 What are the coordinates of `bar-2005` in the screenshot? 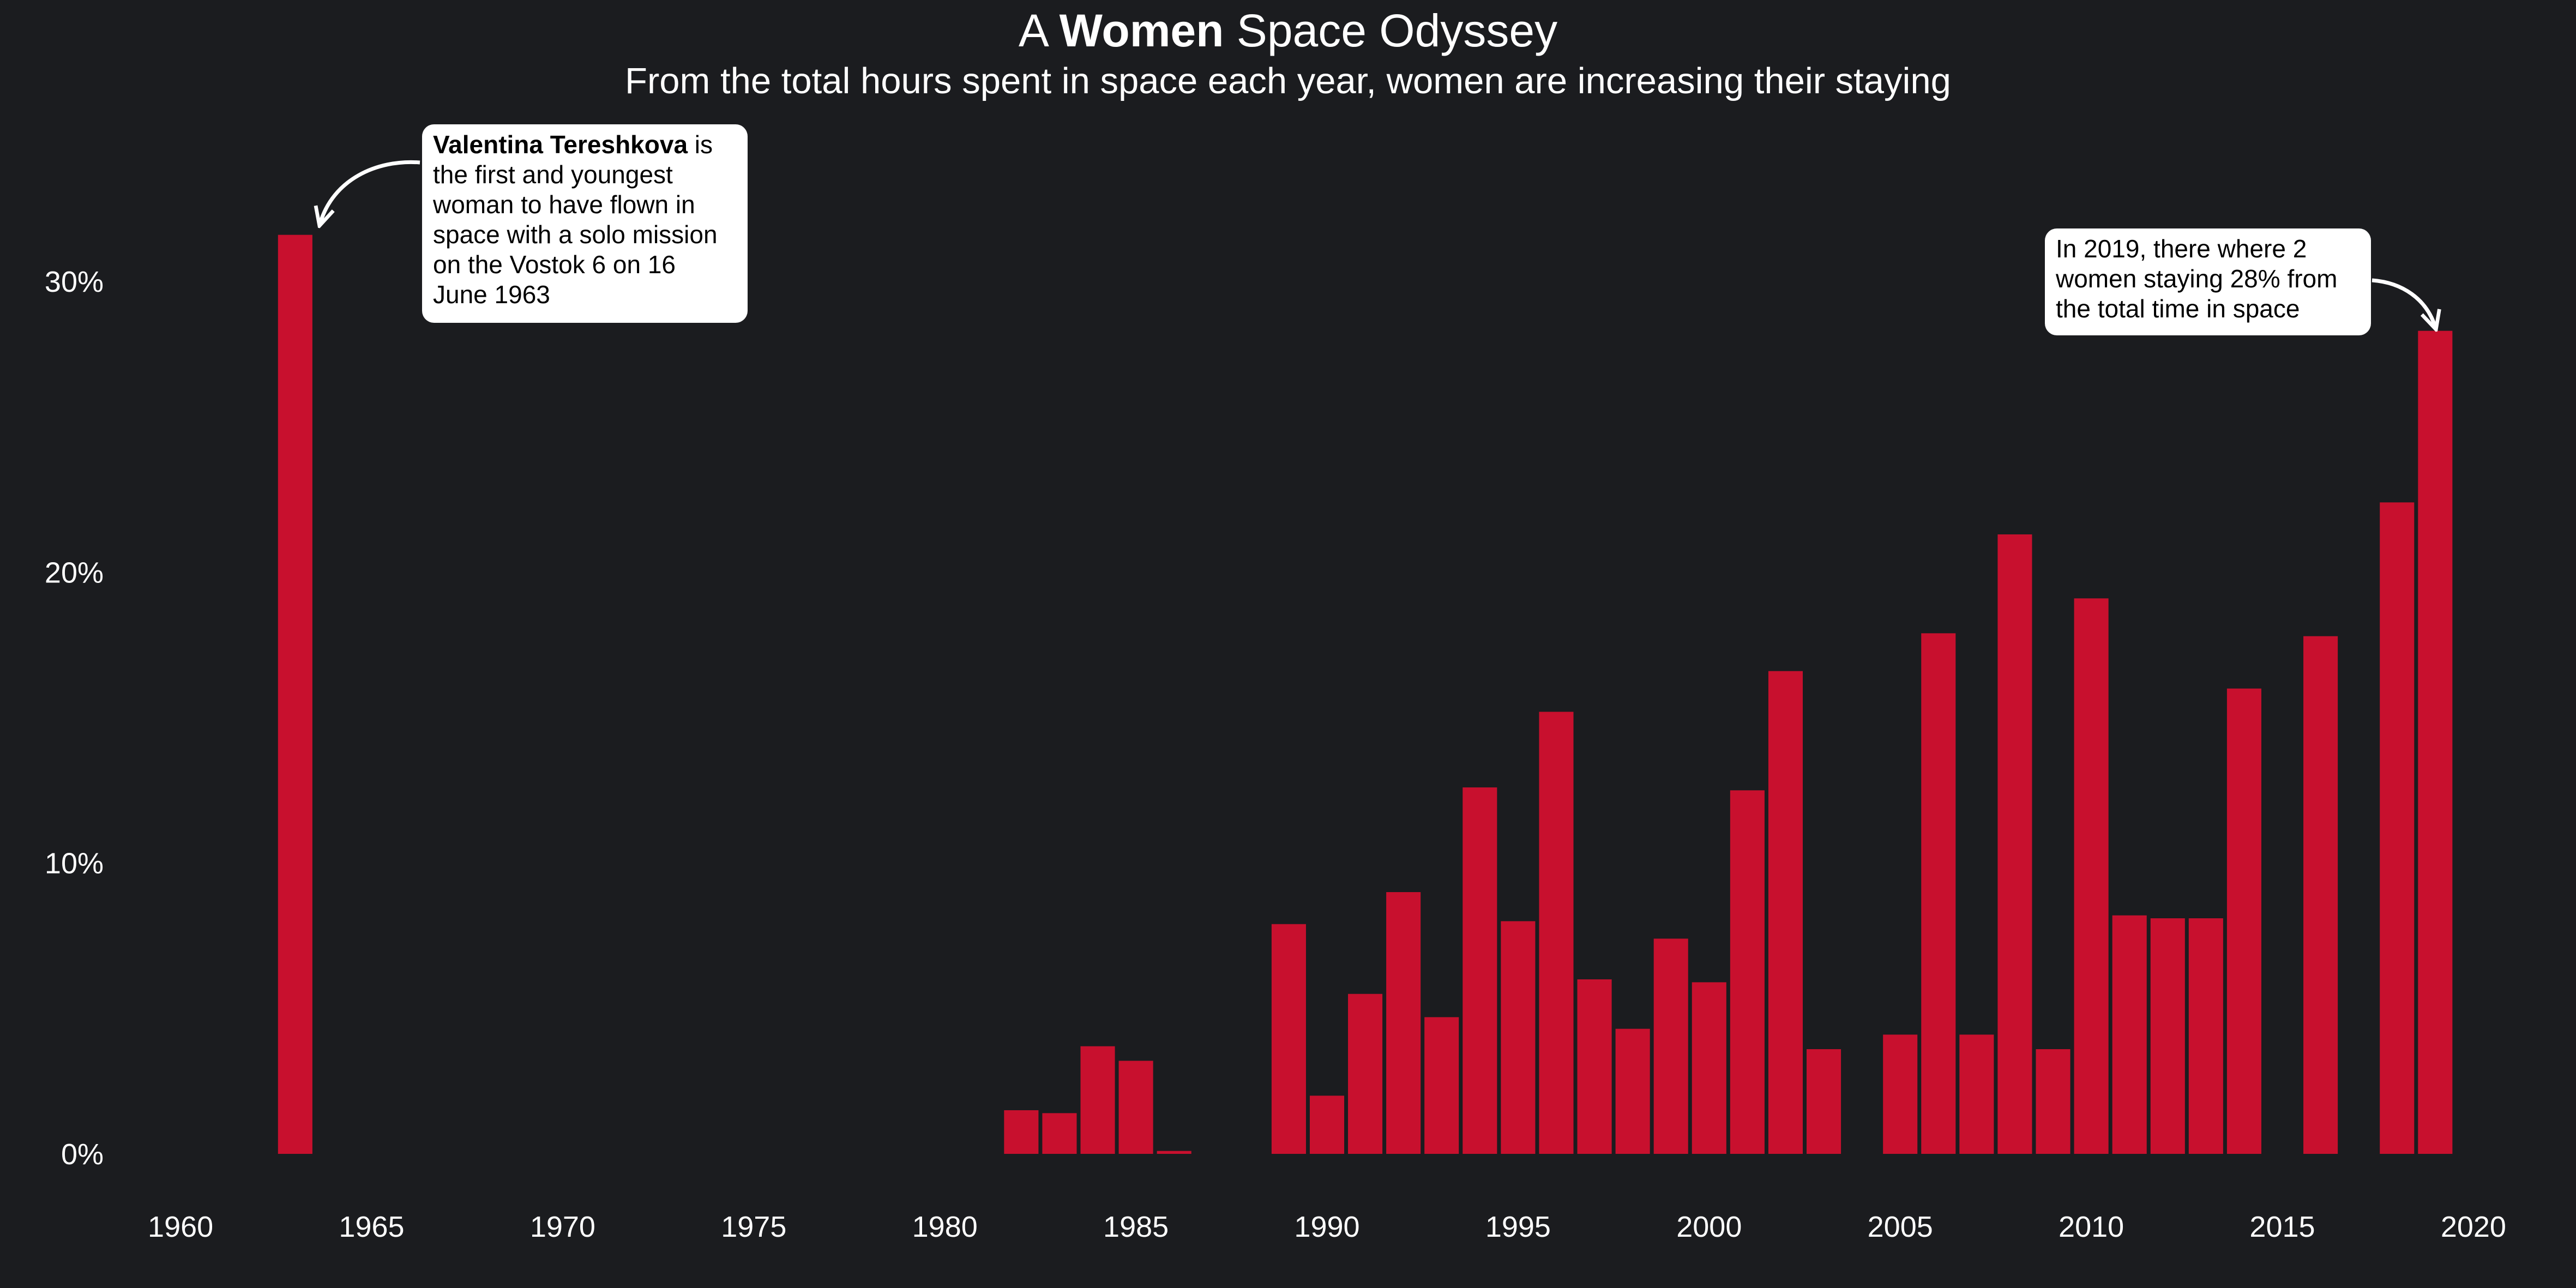 It's located at (1900, 1094).